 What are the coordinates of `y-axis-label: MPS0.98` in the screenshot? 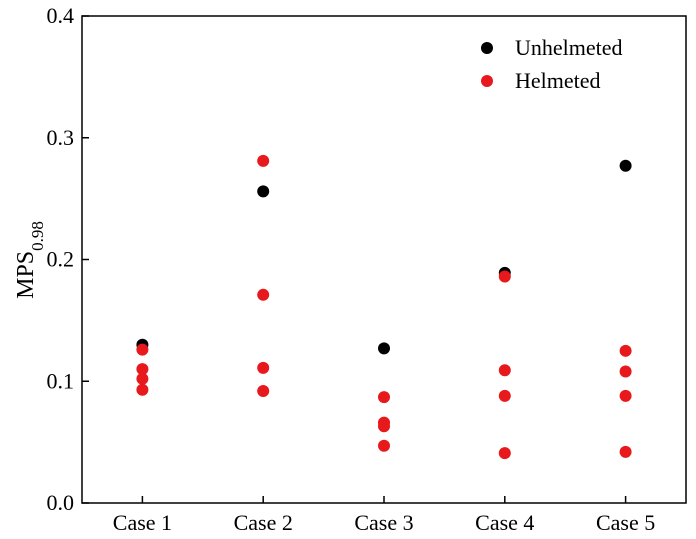 It's located at (30, 260).